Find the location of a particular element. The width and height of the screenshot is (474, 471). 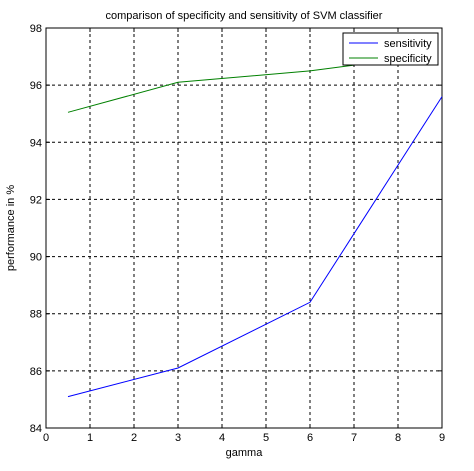

y-tick-label: 96 is located at coordinates (36, 86).